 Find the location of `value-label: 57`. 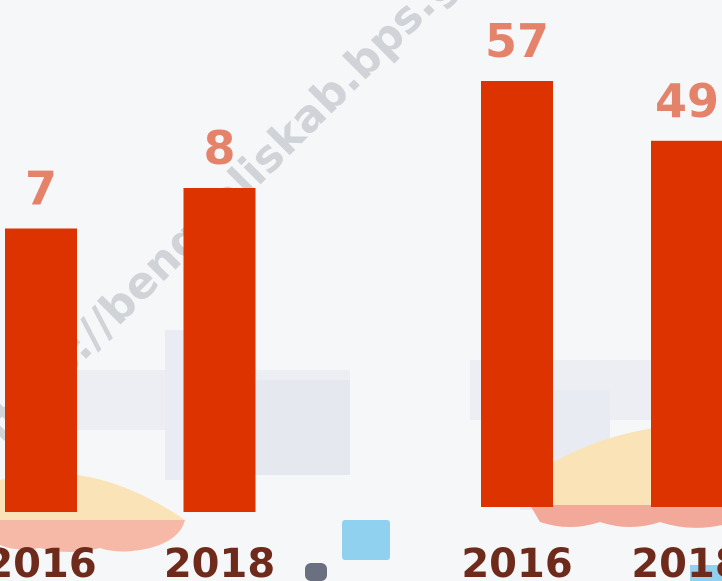

value-label: 57 is located at coordinates (517, 41).